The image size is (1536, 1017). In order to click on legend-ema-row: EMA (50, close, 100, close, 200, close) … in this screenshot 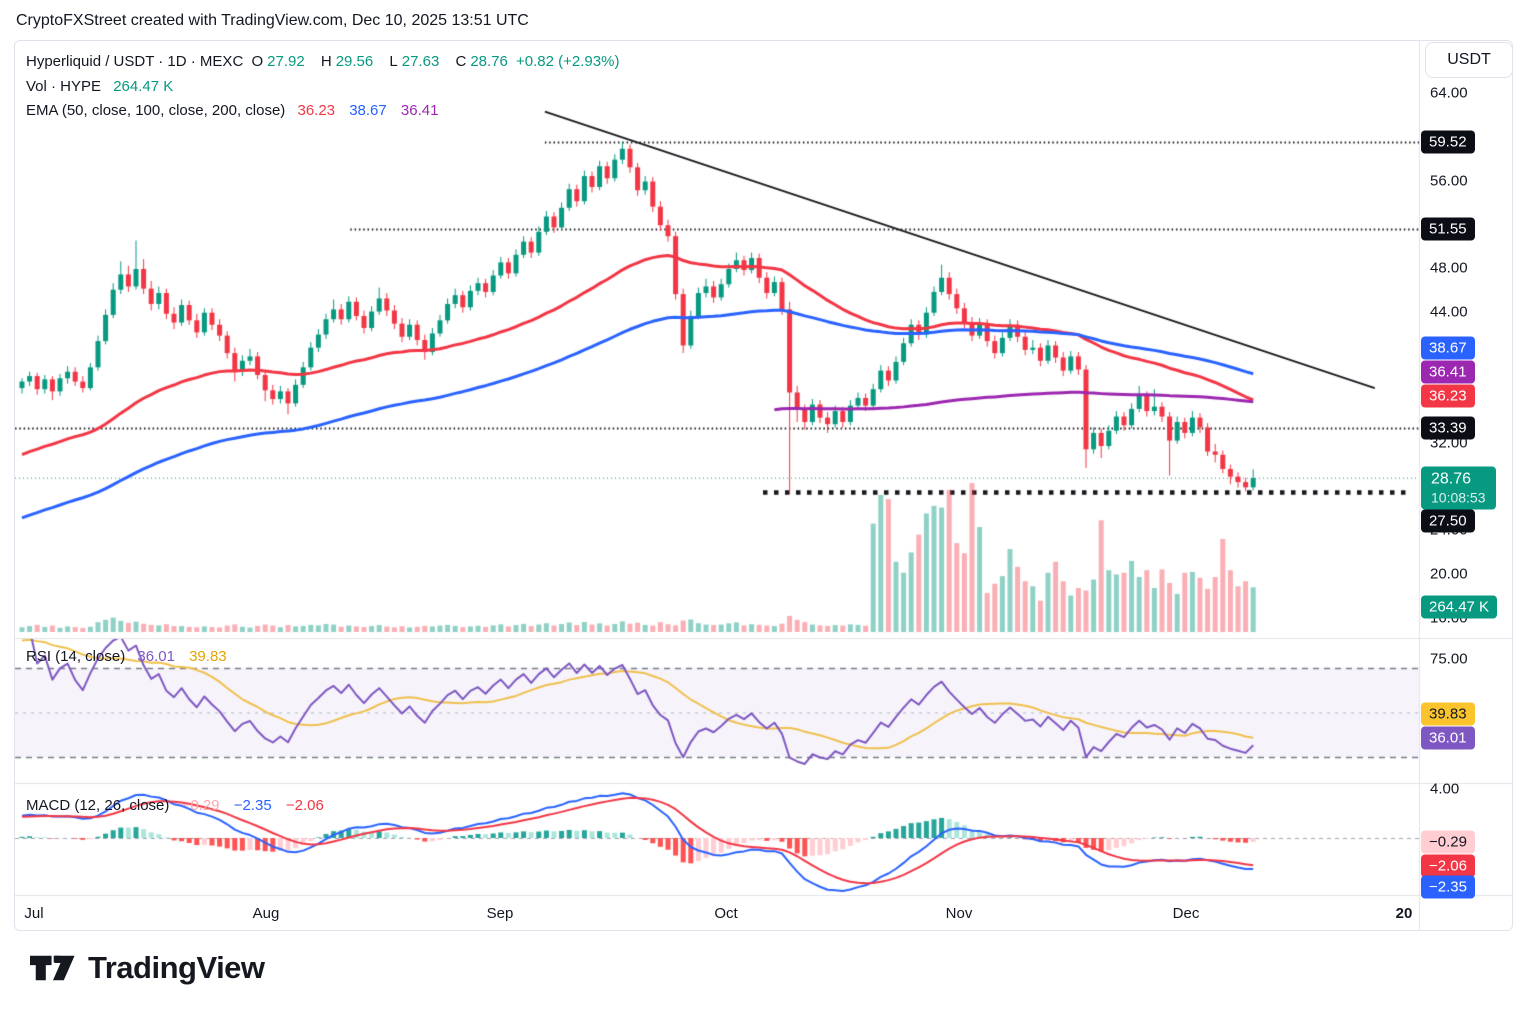, I will do `click(234, 110)`.